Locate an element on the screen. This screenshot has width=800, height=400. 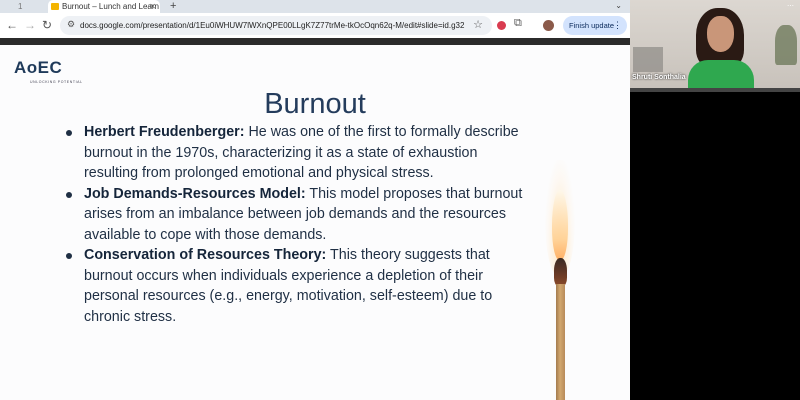
video-background-plant is located at coordinates (786, 45).